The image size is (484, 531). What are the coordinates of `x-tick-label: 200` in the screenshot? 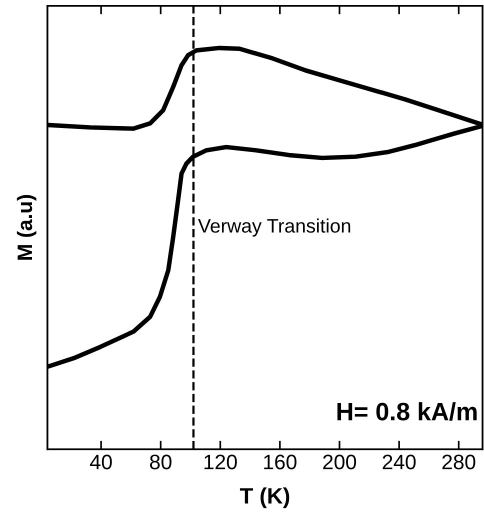 It's located at (339, 462).